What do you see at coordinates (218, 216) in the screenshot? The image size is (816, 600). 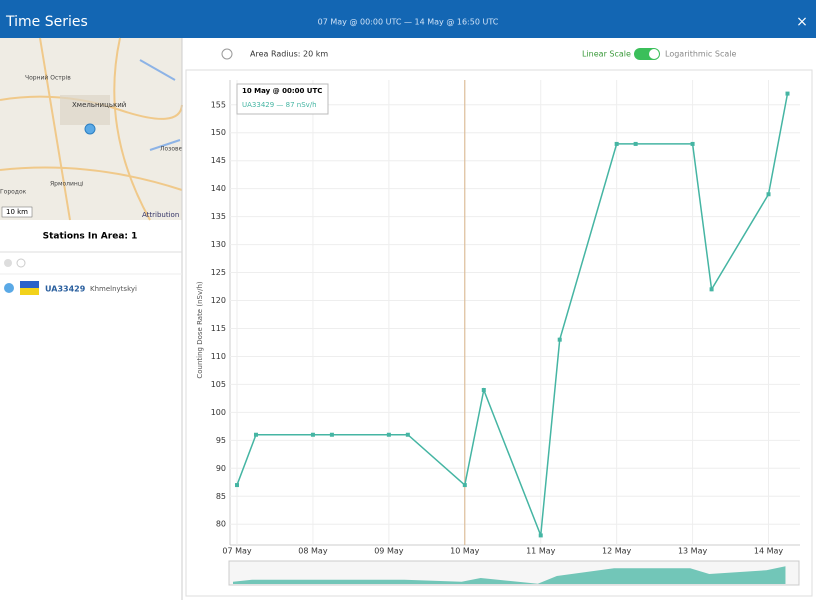 I see `y-tick-label: 135` at bounding box center [218, 216].